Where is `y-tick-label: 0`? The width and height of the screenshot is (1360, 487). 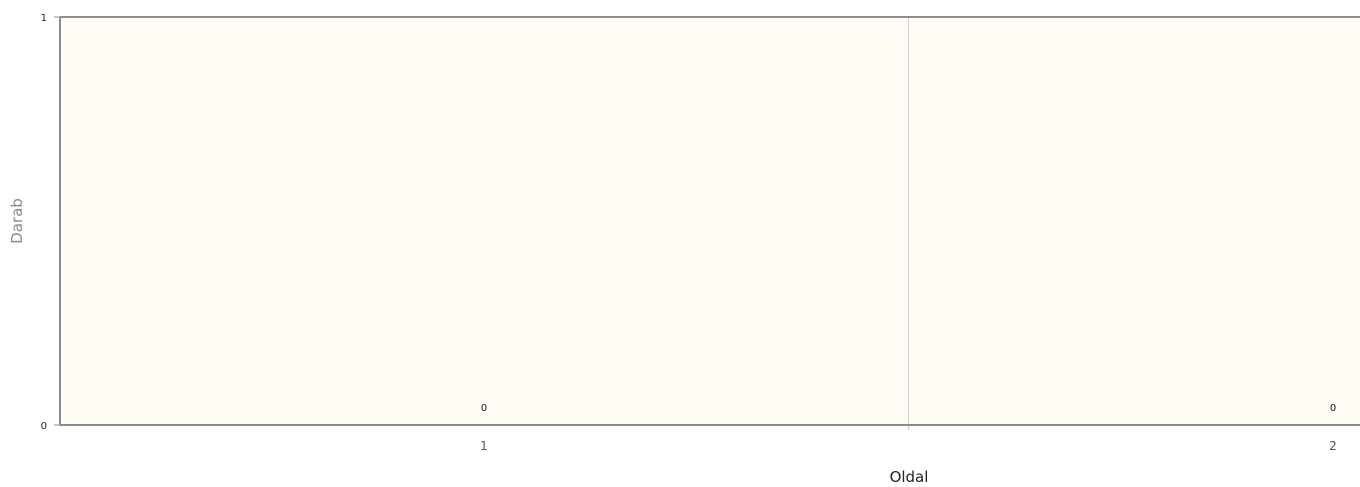 y-tick-label: 0 is located at coordinates (44, 426).